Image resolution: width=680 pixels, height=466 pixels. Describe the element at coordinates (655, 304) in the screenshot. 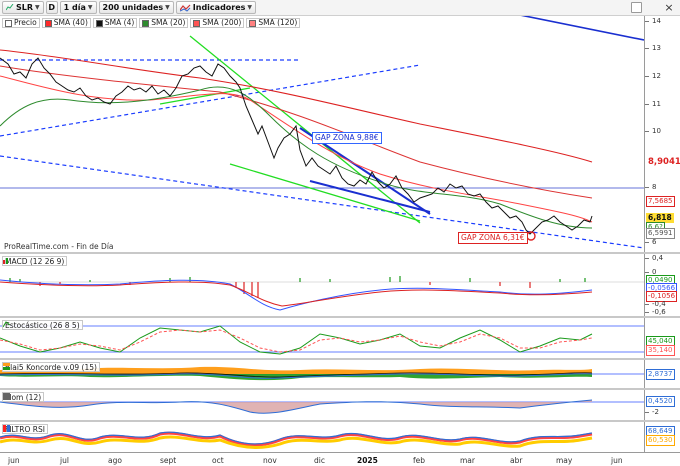

I see `axis-tick: -0,4` at that location.